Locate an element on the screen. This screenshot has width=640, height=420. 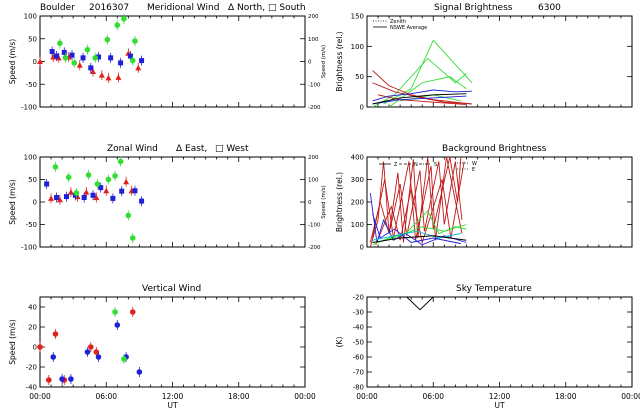
signal-legend-label: NSWE Average is located at coordinates (408, 28).